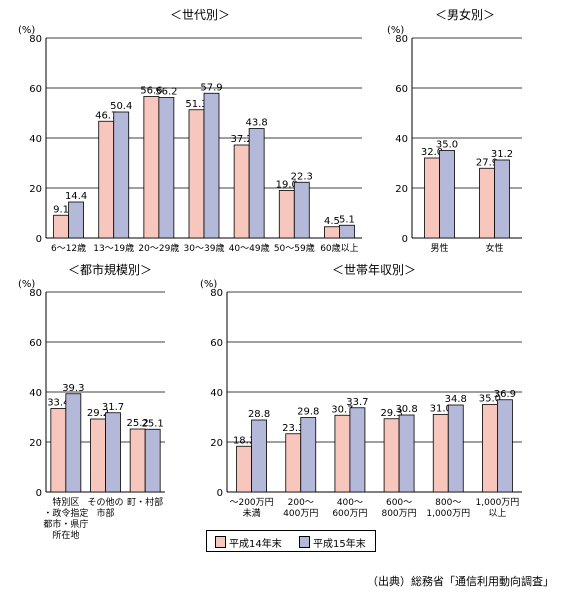 The image size is (562, 596). I want to click on category-label: 600～, so click(399, 503).